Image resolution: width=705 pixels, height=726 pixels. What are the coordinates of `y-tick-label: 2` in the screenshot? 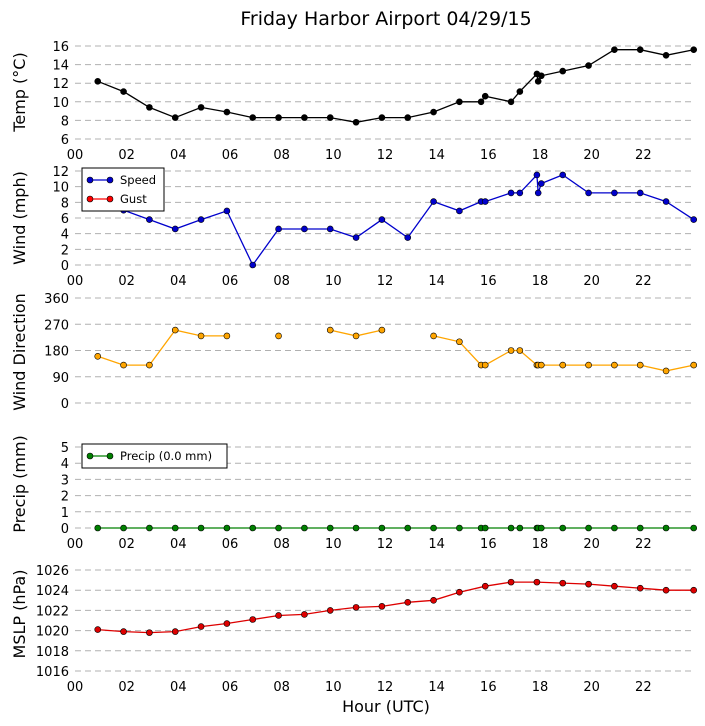 It's located at (65, 497).